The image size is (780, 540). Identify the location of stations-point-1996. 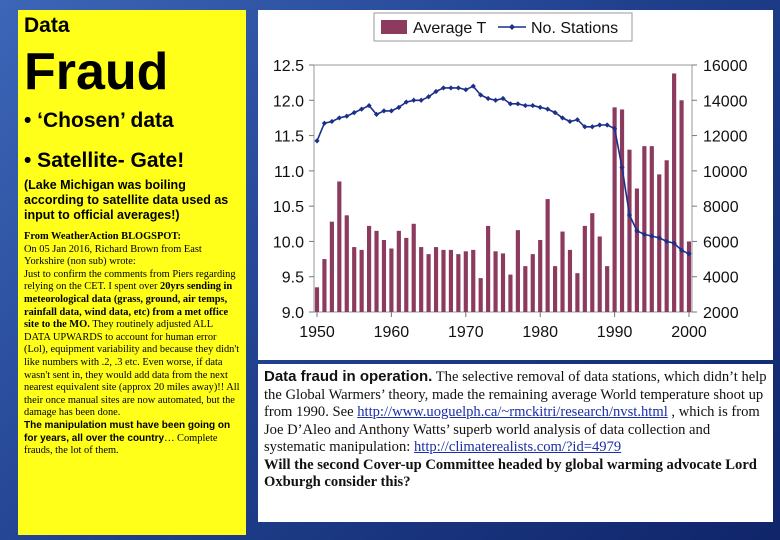
(659, 238).